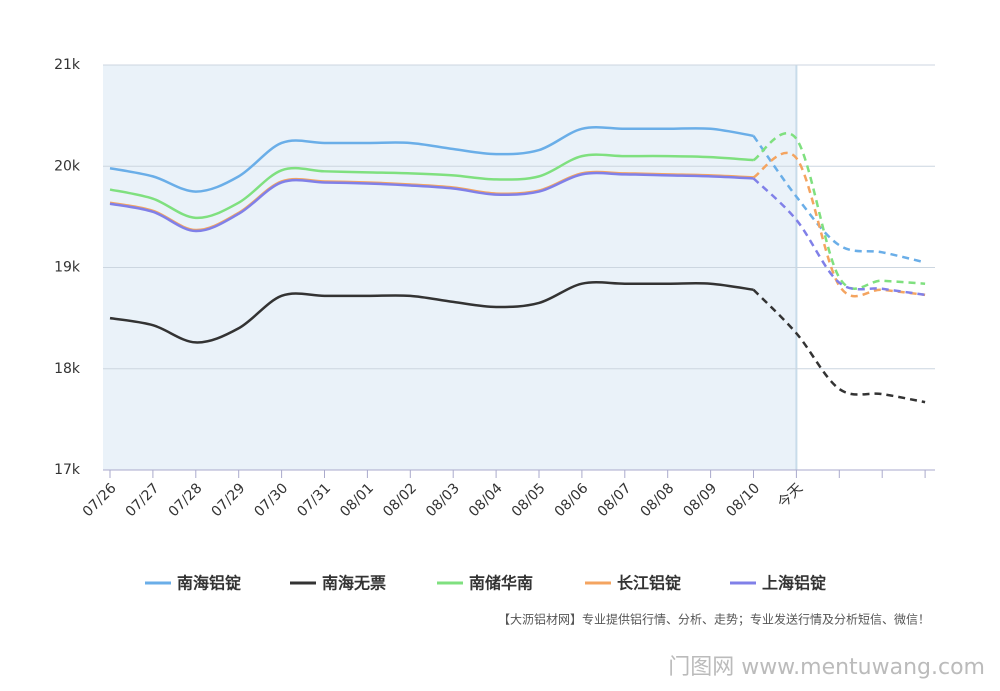 Image resolution: width=1000 pixels, height=691 pixels. What do you see at coordinates (67, 166) in the screenshot?
I see `y-tick-label: 20k` at bounding box center [67, 166].